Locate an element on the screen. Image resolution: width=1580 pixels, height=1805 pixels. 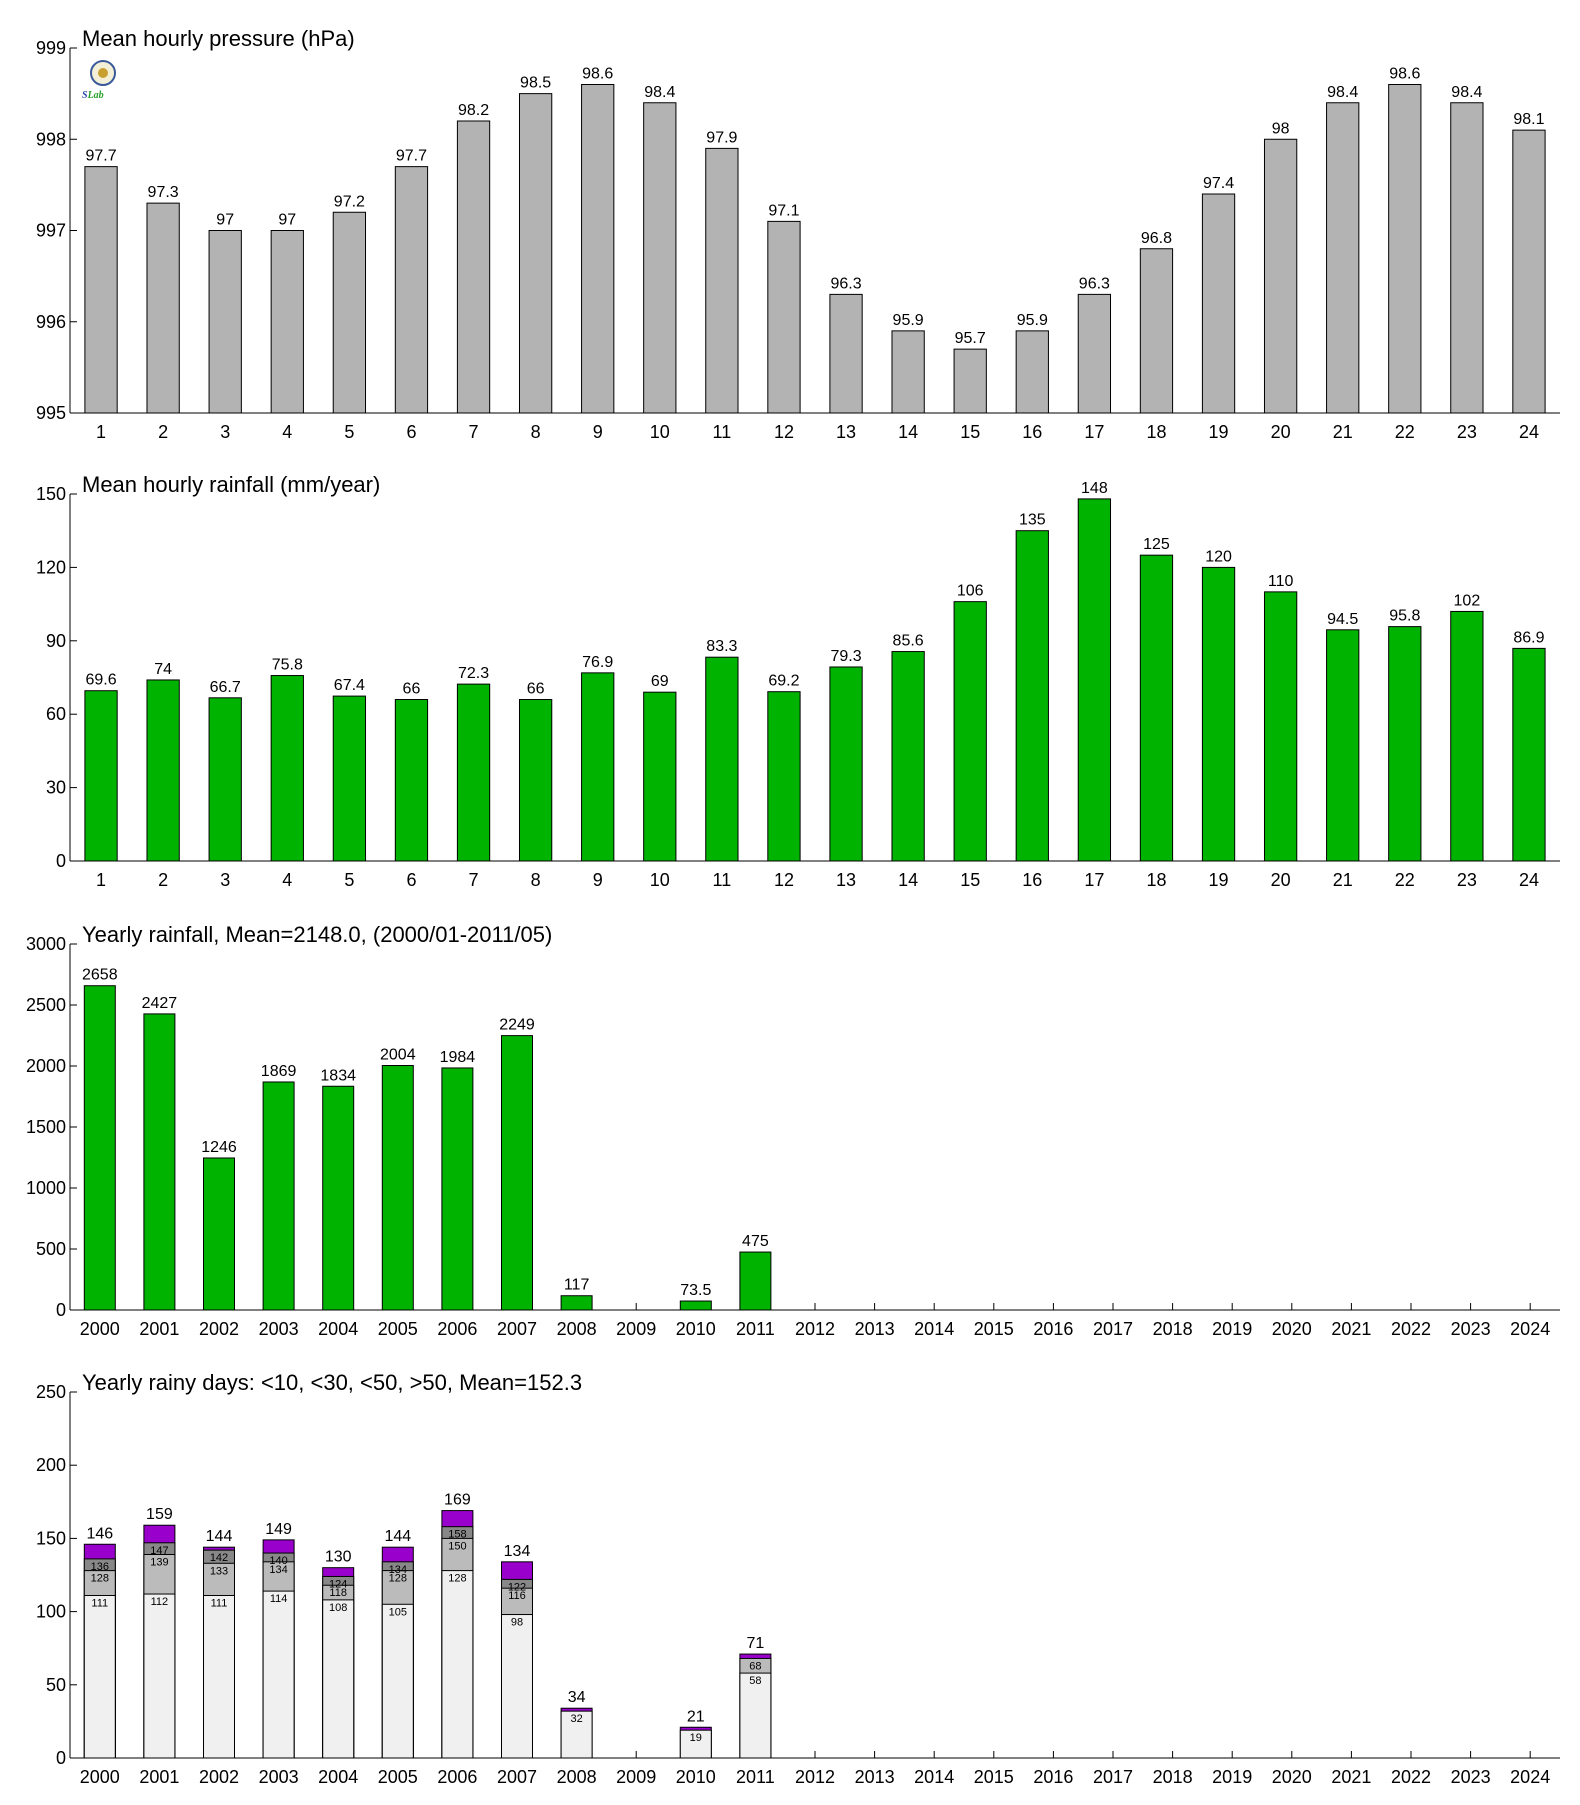
data-label: 102 is located at coordinates (1467, 600).